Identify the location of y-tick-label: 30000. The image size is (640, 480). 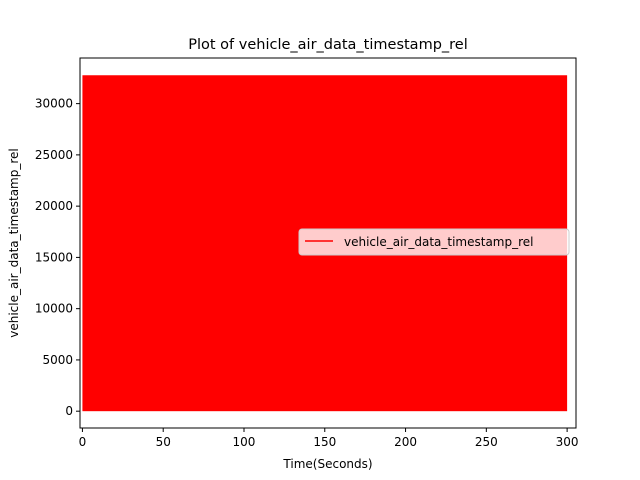
(54, 104).